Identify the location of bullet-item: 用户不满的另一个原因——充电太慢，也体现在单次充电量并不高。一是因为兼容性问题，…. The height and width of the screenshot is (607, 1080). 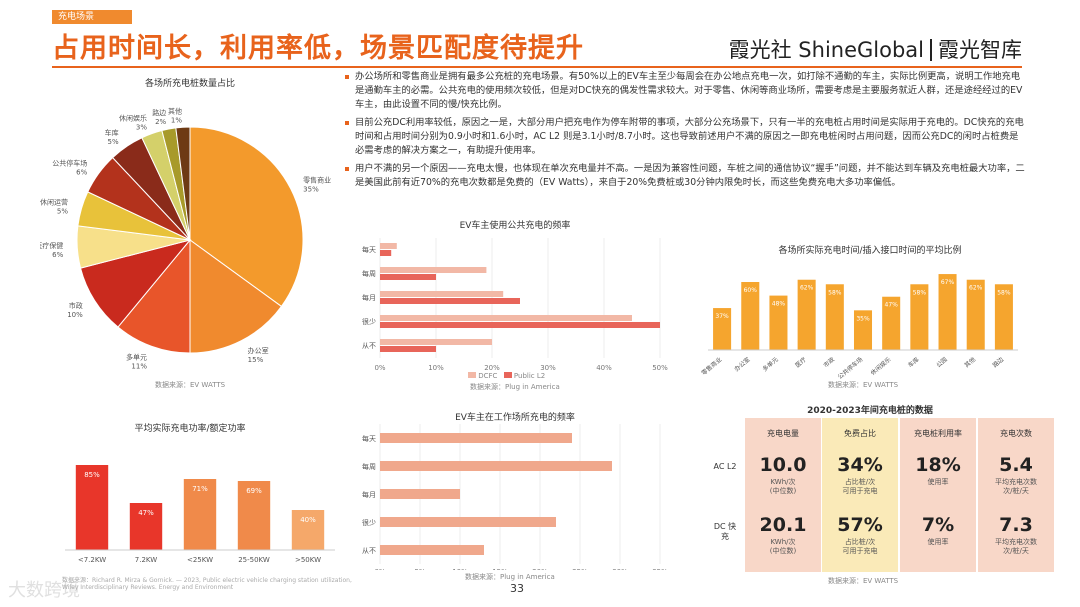
(685, 176).